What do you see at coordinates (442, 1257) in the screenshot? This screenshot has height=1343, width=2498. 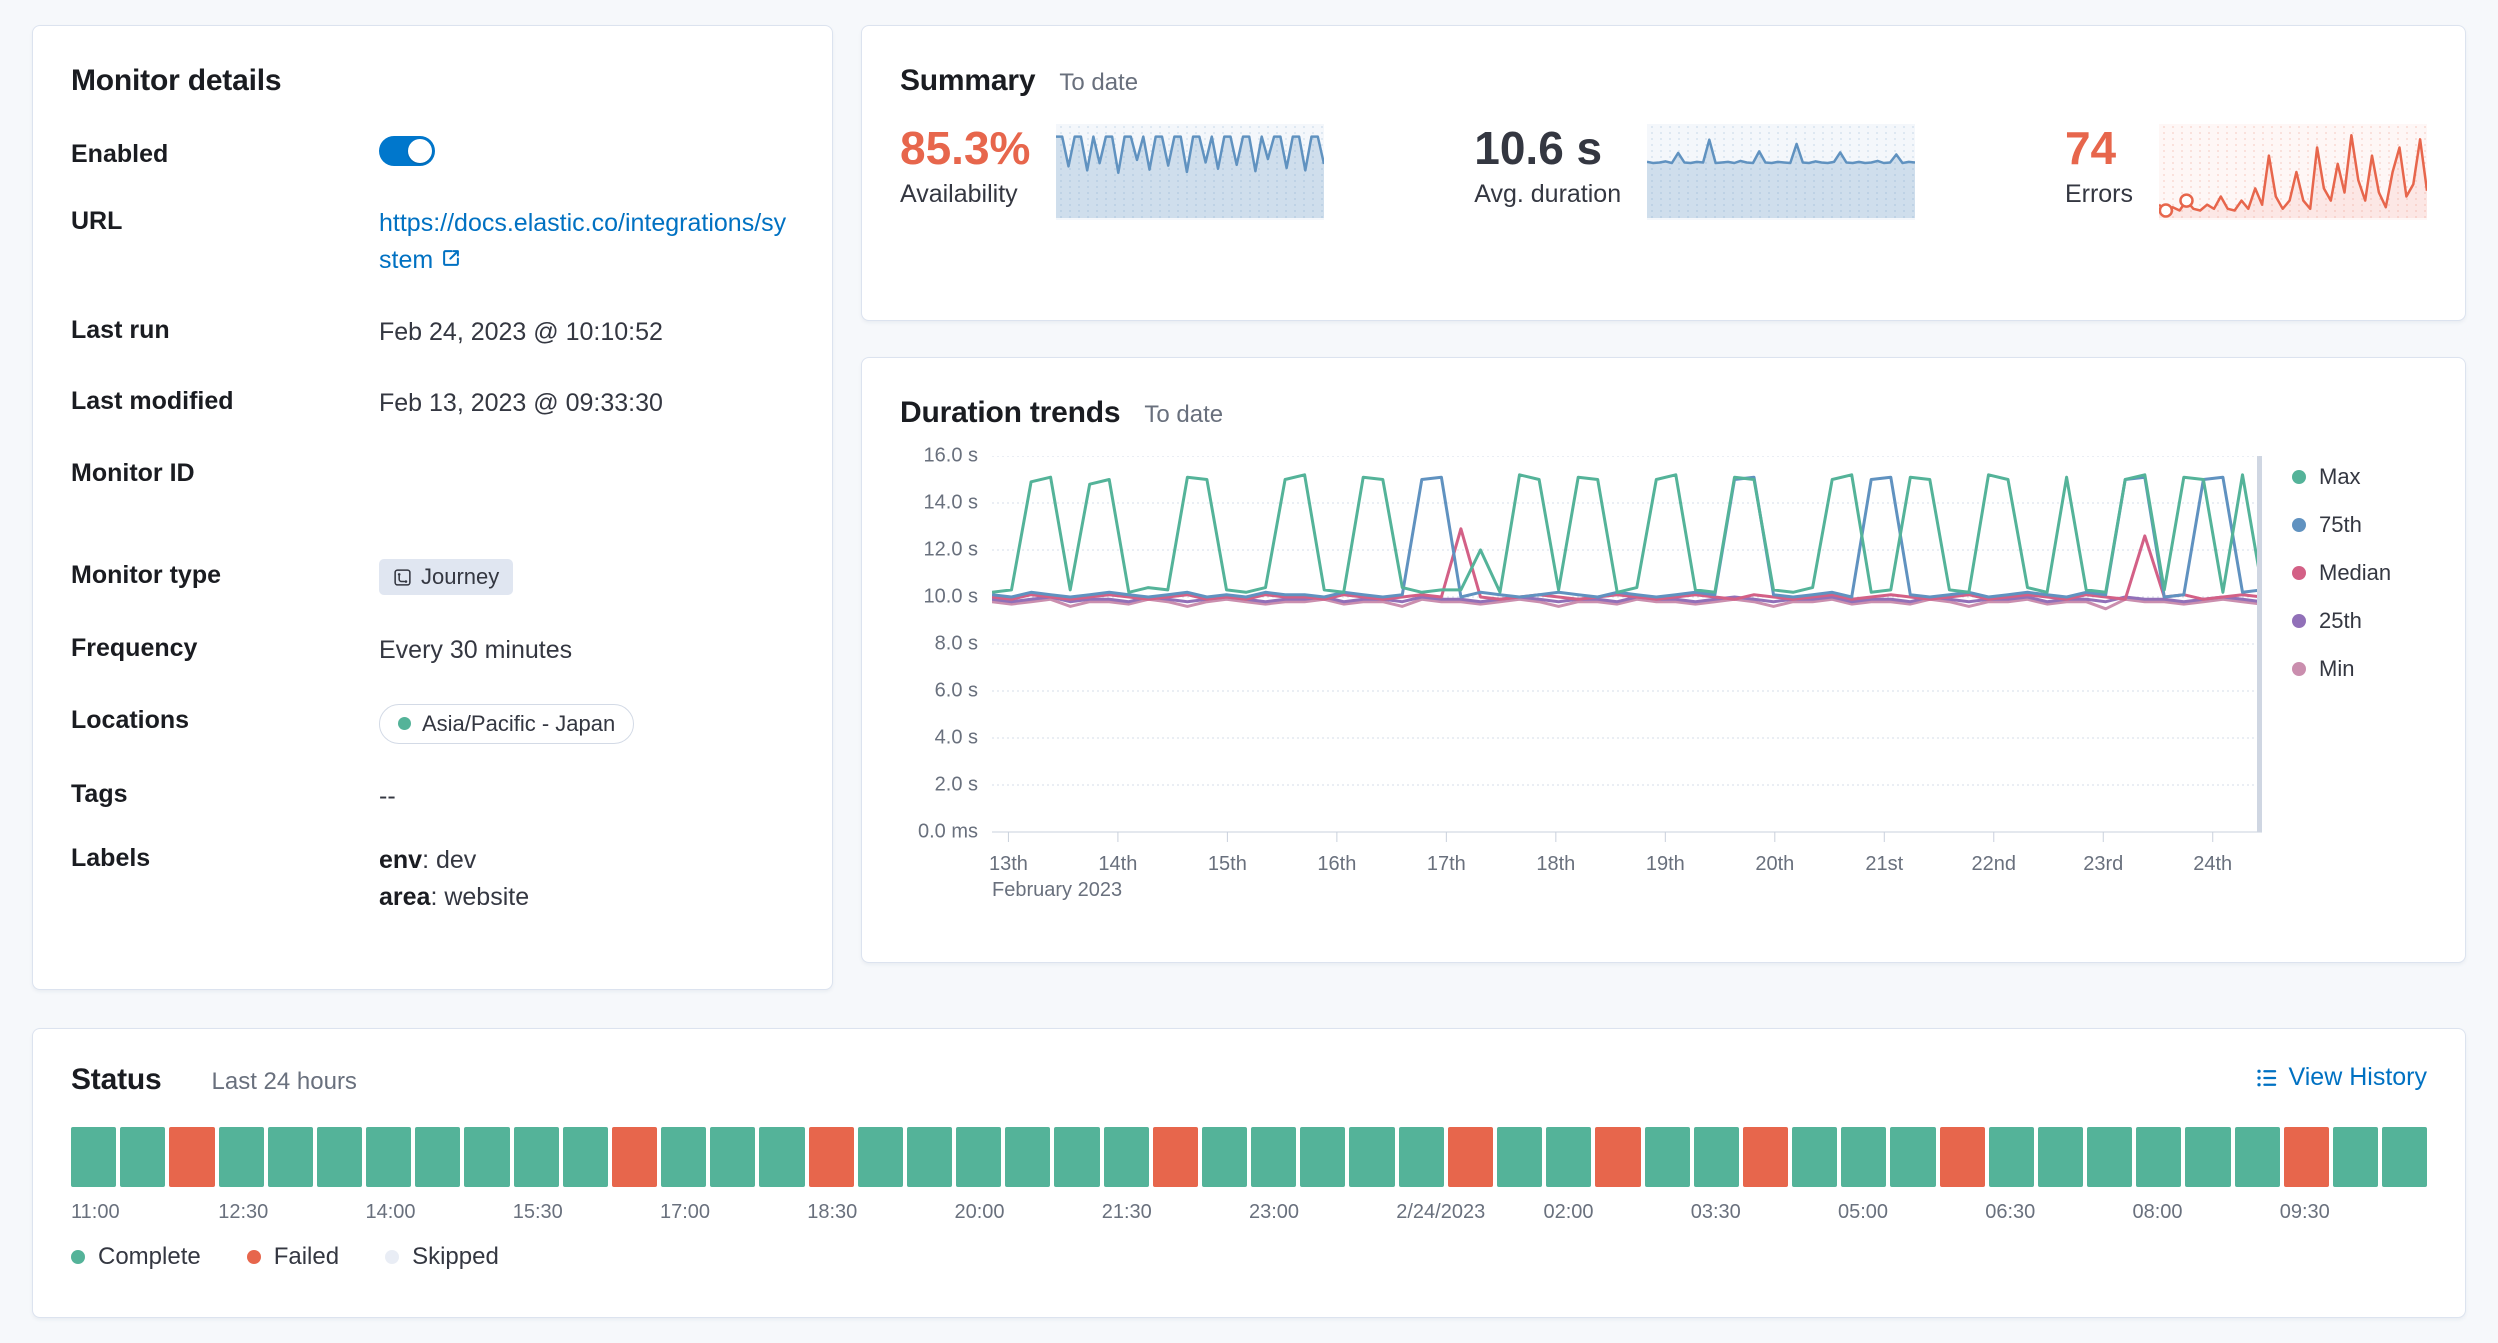 I see `status-legend-skipped: Skipped` at bounding box center [442, 1257].